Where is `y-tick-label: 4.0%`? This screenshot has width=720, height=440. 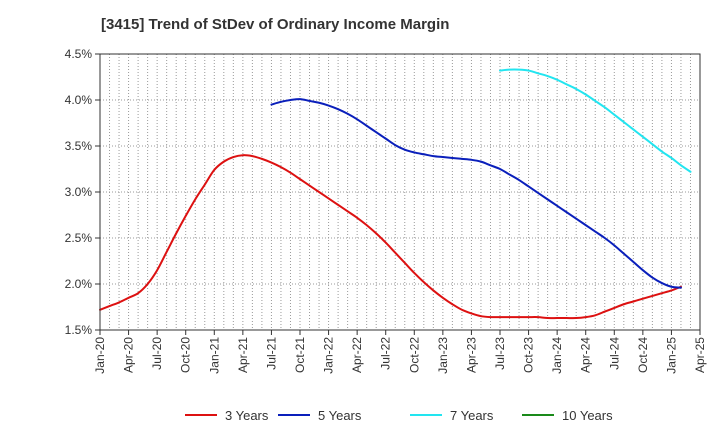 y-tick-label: 4.0% is located at coordinates (79, 100).